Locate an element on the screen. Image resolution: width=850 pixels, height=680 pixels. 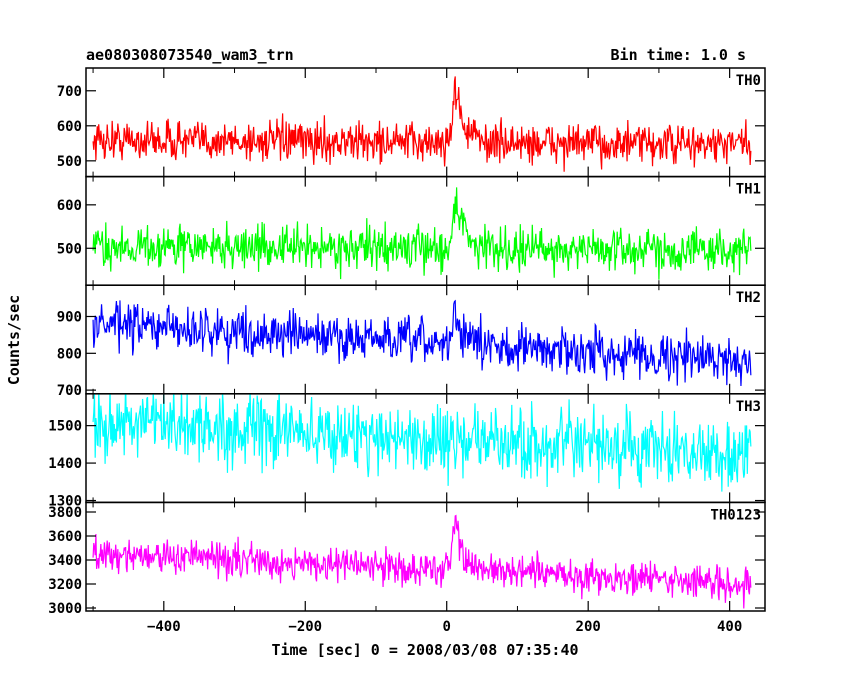
x-tick-label: 200 is located at coordinates (588, 627).